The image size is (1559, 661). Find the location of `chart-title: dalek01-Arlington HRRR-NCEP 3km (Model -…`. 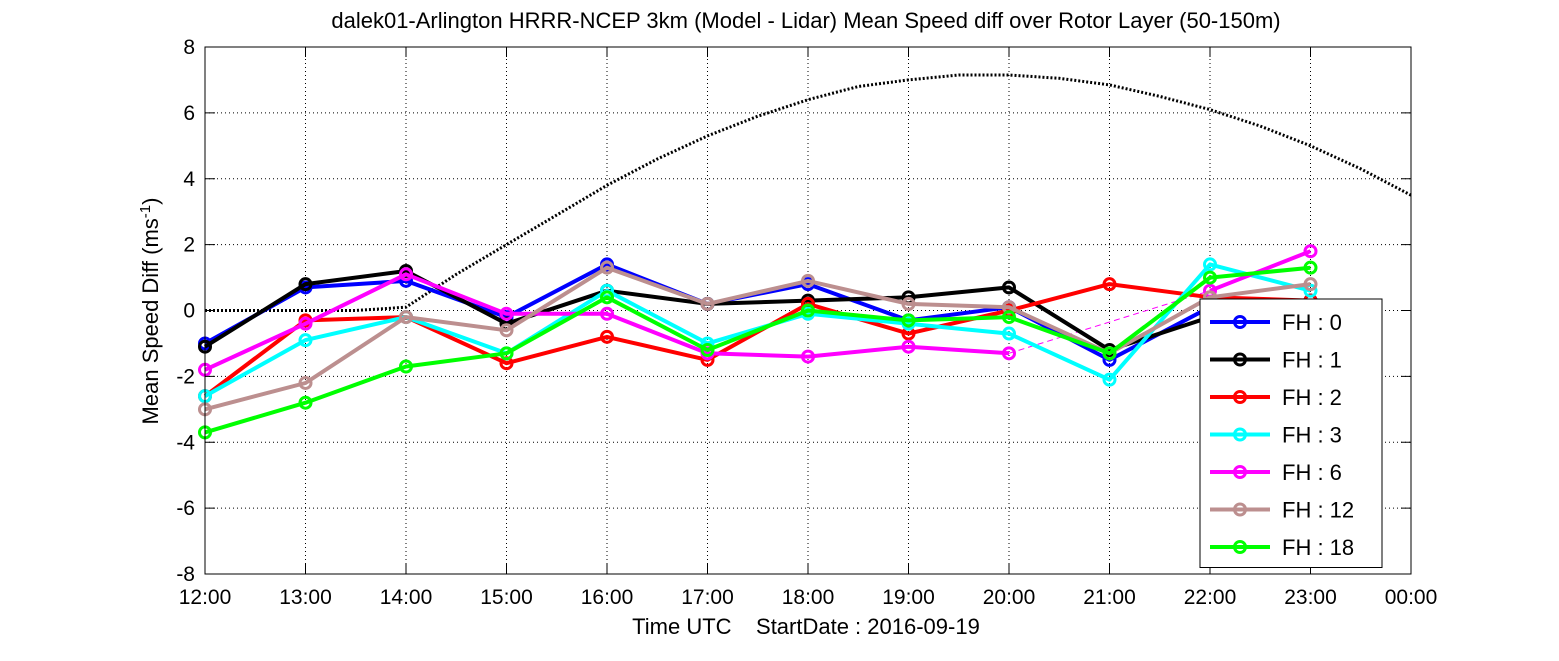

chart-title: dalek01-Arlington HRRR-NCEP 3km (Model -… is located at coordinates (805, 20).